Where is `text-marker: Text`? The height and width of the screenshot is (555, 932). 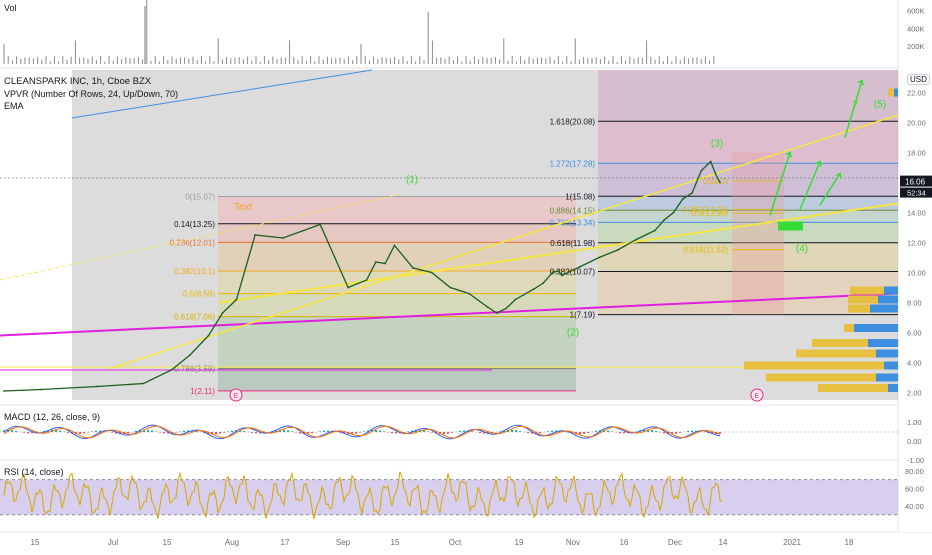 text-marker: Text is located at coordinates (243, 207).